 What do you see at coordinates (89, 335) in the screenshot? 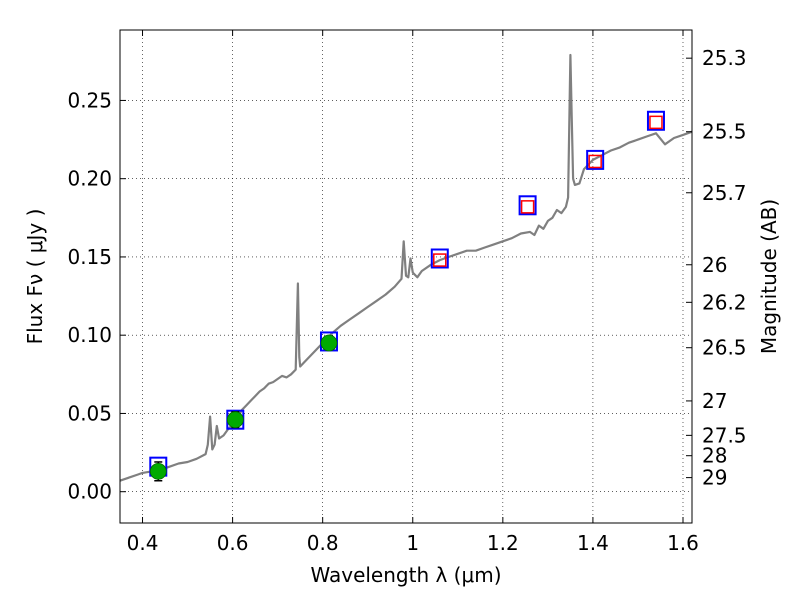
I see `y-tick-label: 0.10` at bounding box center [89, 335].